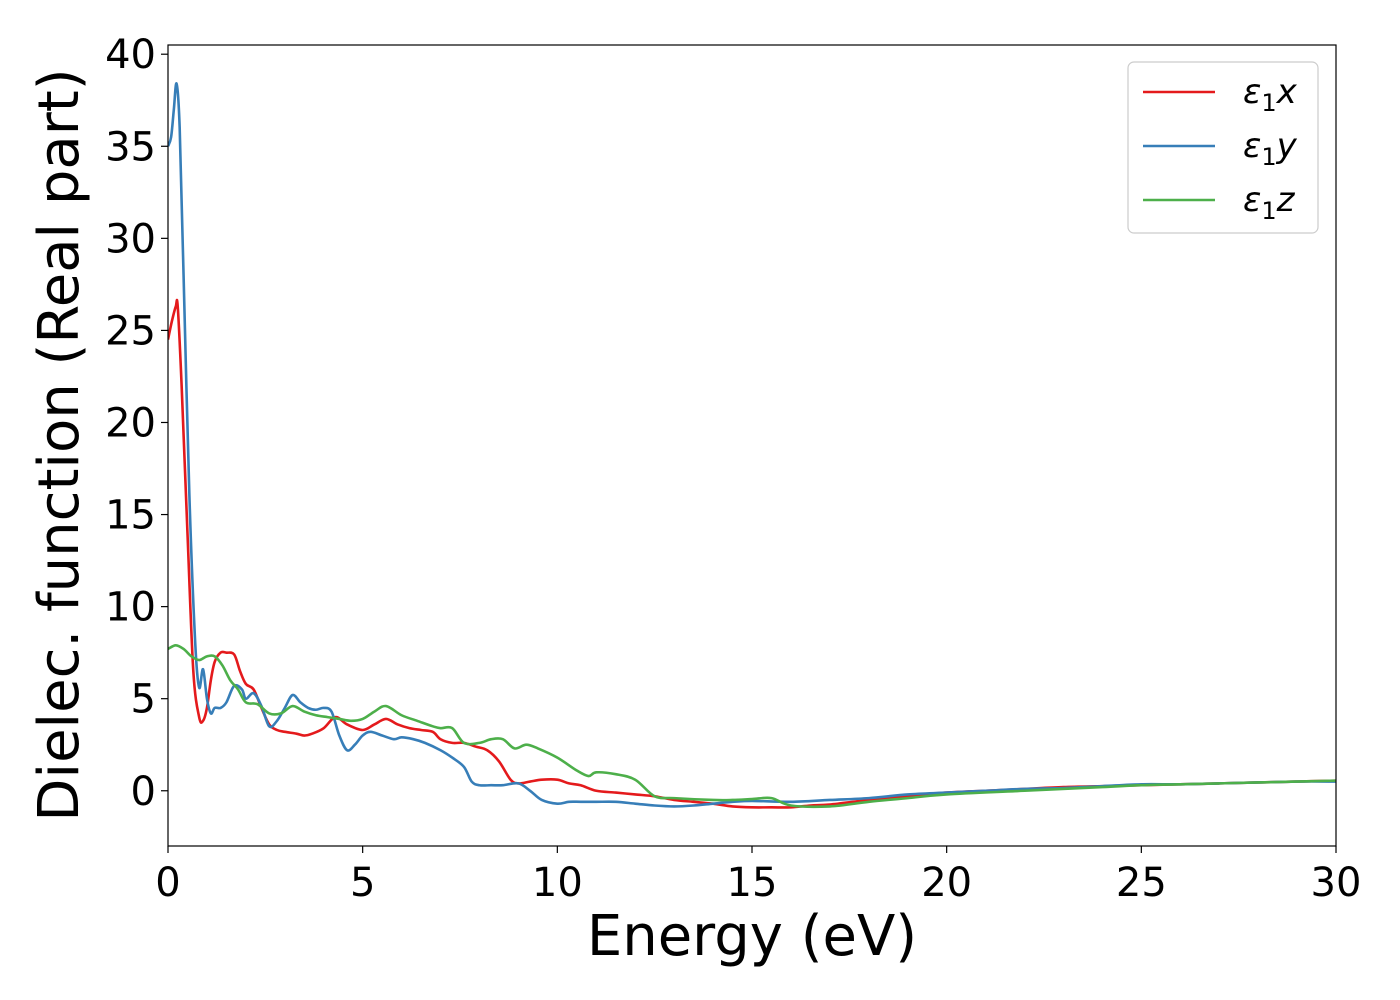  What do you see at coordinates (1269, 202) in the screenshot?
I see `legend-label-3: ε1z` at bounding box center [1269, 202].